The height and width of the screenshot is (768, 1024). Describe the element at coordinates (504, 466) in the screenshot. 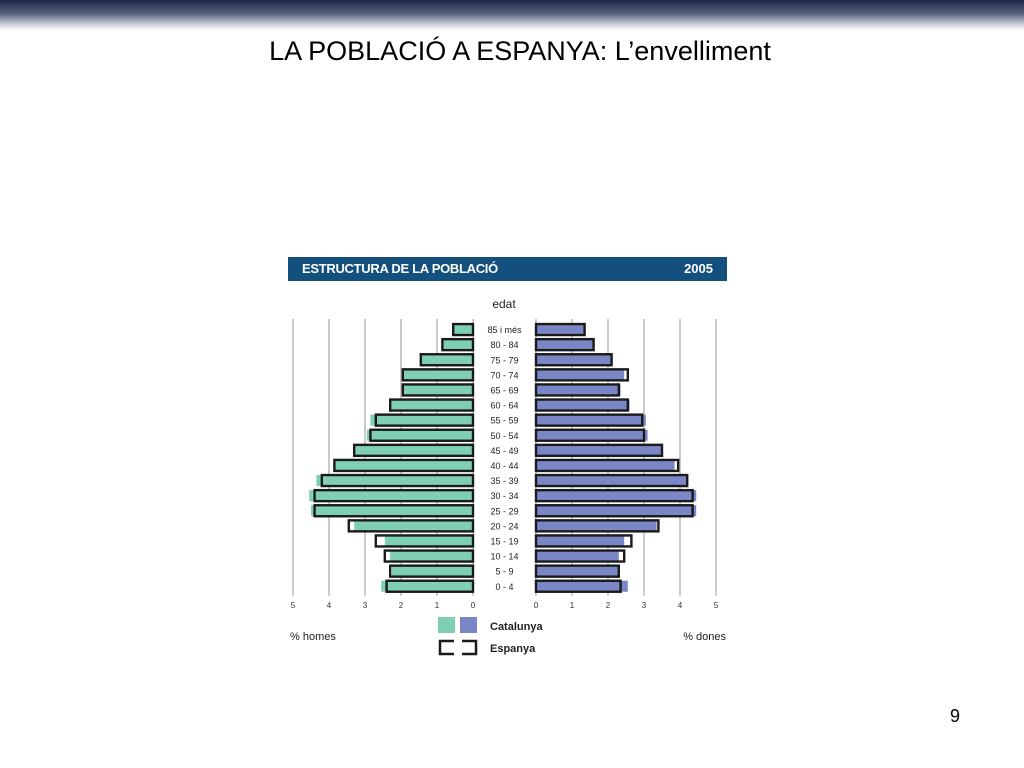

I see `age-group-label: 40 - 44` at that location.